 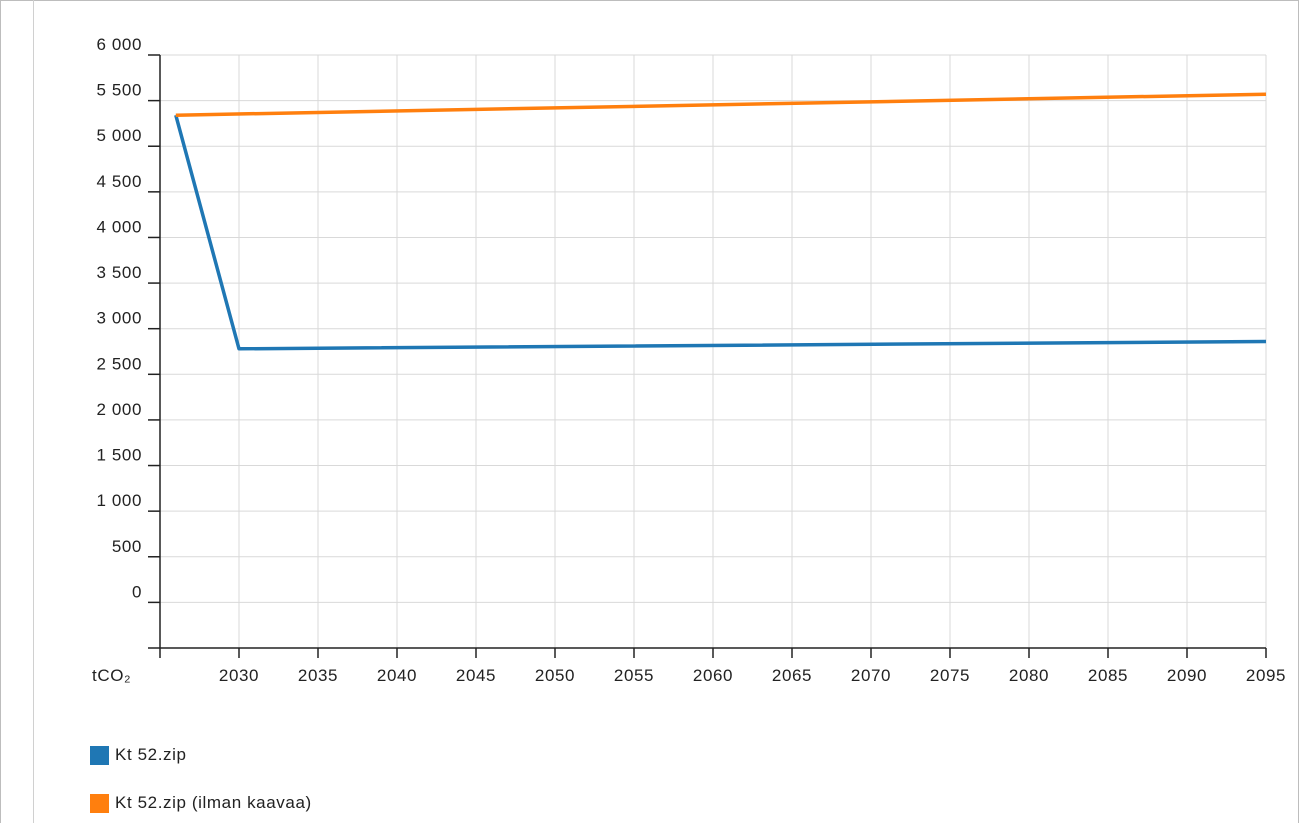 I want to click on y-tick-label: 6 000, so click(x=119, y=44).